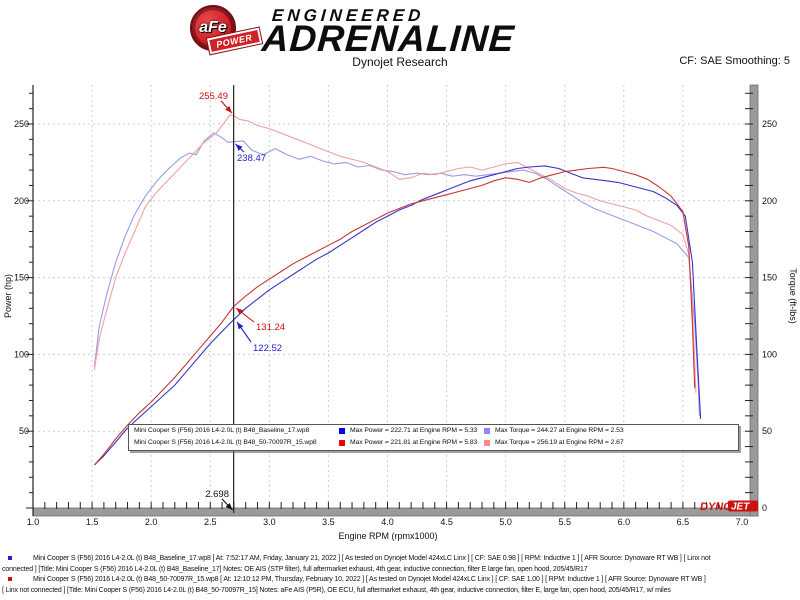 The height and width of the screenshot is (600, 800). What do you see at coordinates (414, 430) in the screenshot?
I see `max-power-text: Max Power = 222.71 at Engine RPM = 5.33` at bounding box center [414, 430].